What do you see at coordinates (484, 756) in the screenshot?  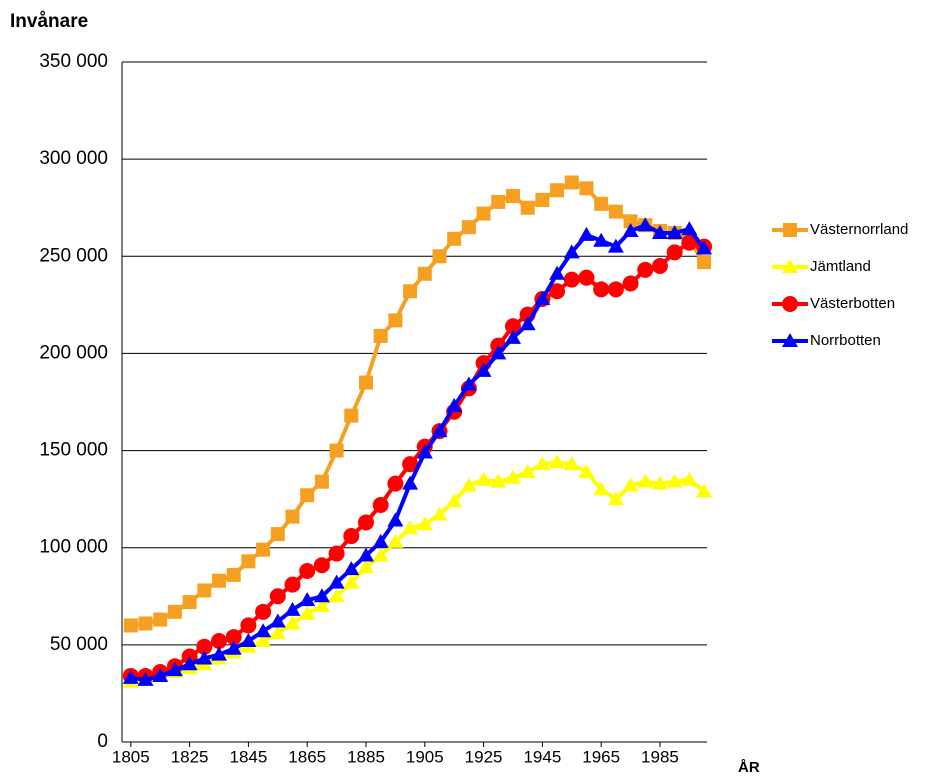 I see `x-tick-label: 1925` at bounding box center [484, 756].